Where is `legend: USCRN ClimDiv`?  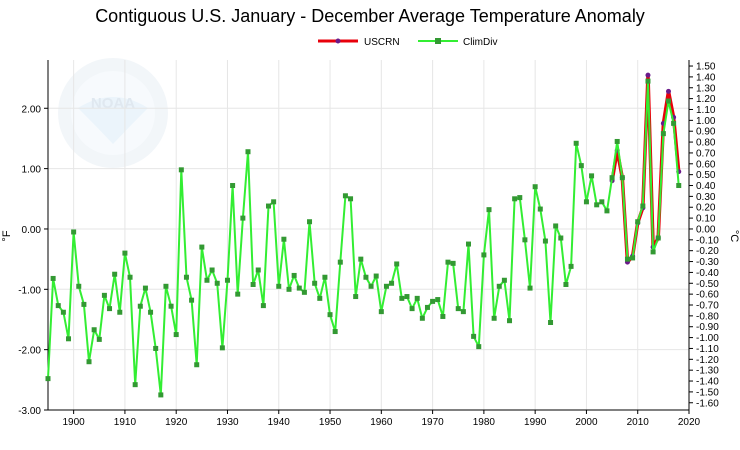 legend: USCRN ClimDiv is located at coordinates (407, 42).